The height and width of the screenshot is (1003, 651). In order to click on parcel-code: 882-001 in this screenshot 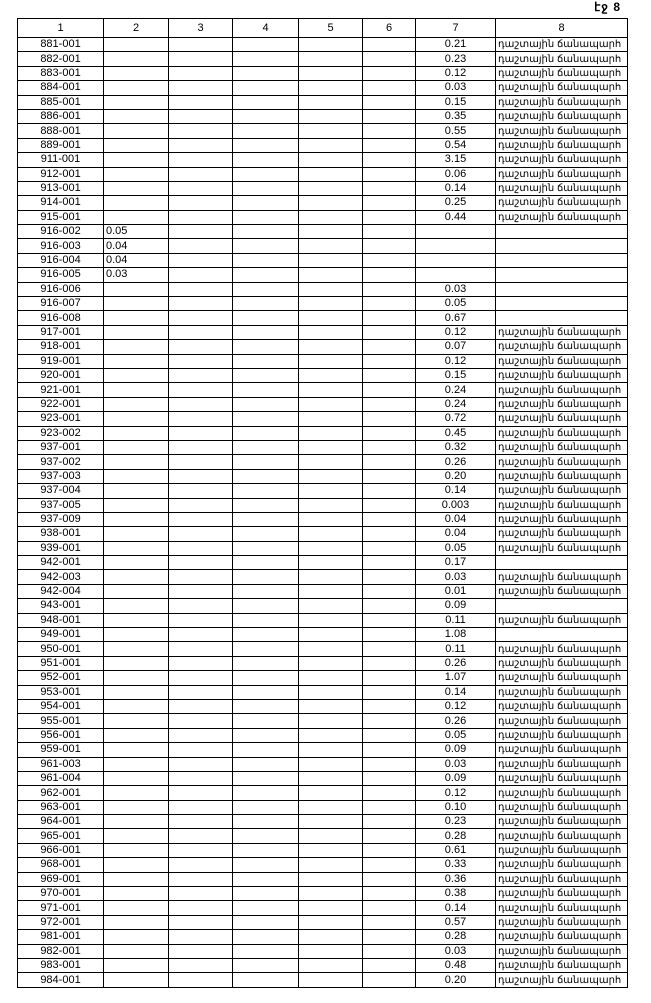, I will do `click(60, 59)`.